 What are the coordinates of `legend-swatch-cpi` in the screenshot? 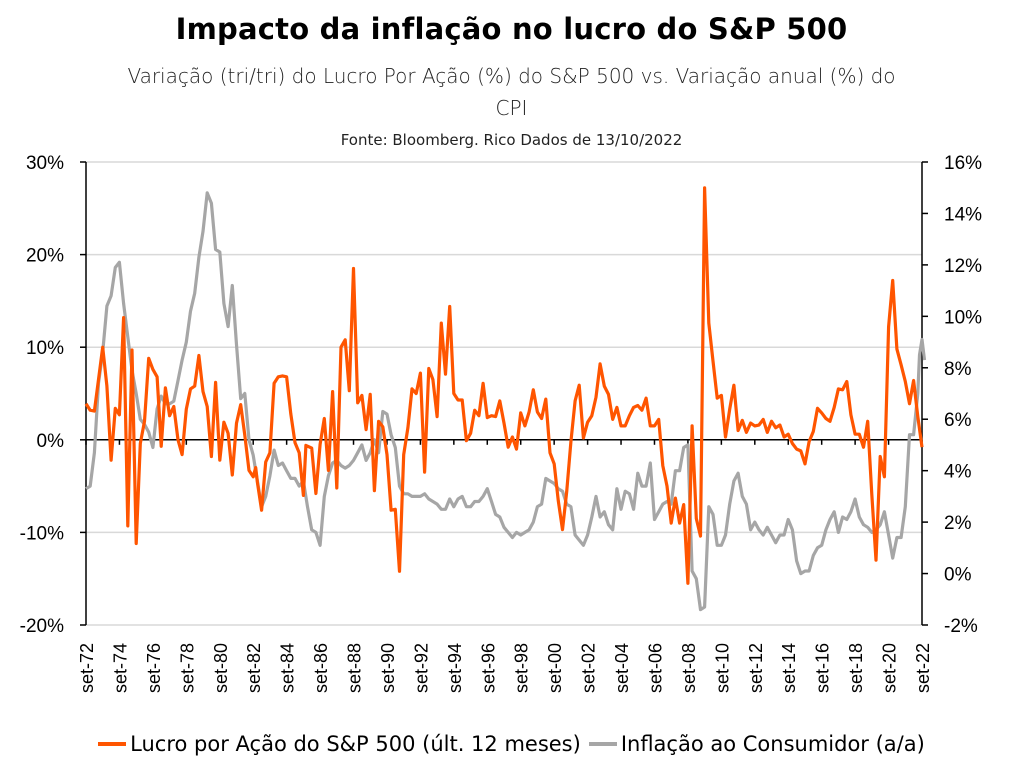 It's located at (602, 744).